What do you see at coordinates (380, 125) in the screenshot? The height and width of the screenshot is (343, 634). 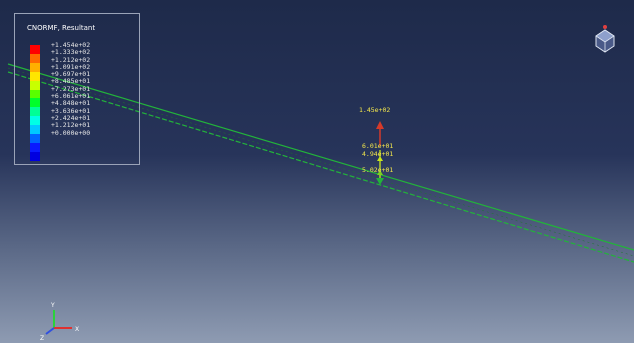 I see `max-force-arrowhead` at bounding box center [380, 125].